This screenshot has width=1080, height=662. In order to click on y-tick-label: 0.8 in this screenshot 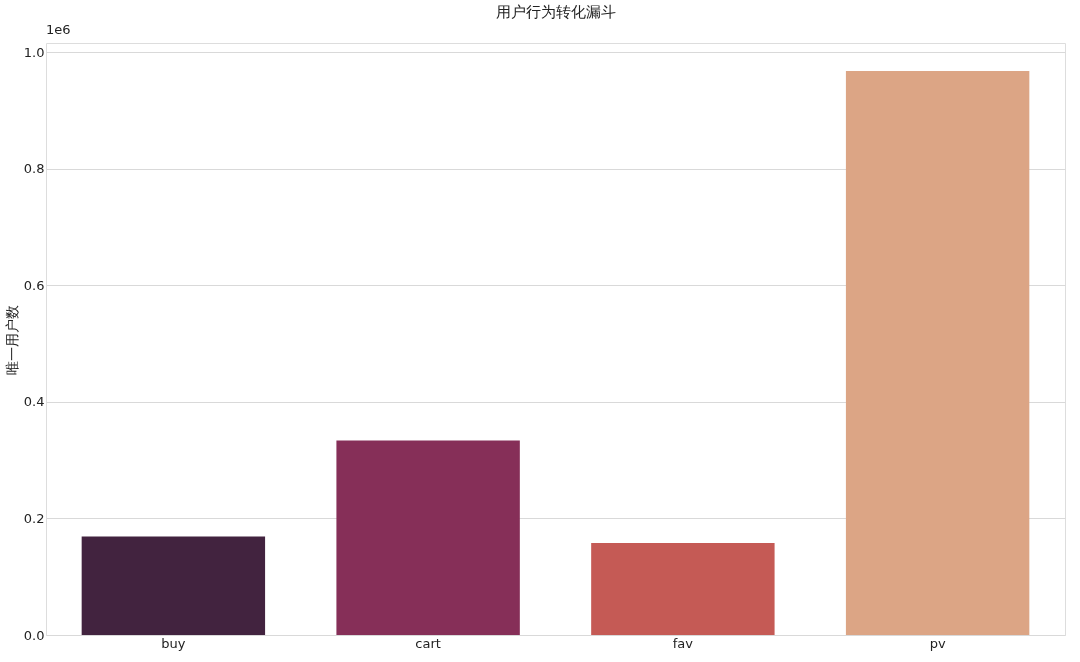, I will do `click(34, 169)`.